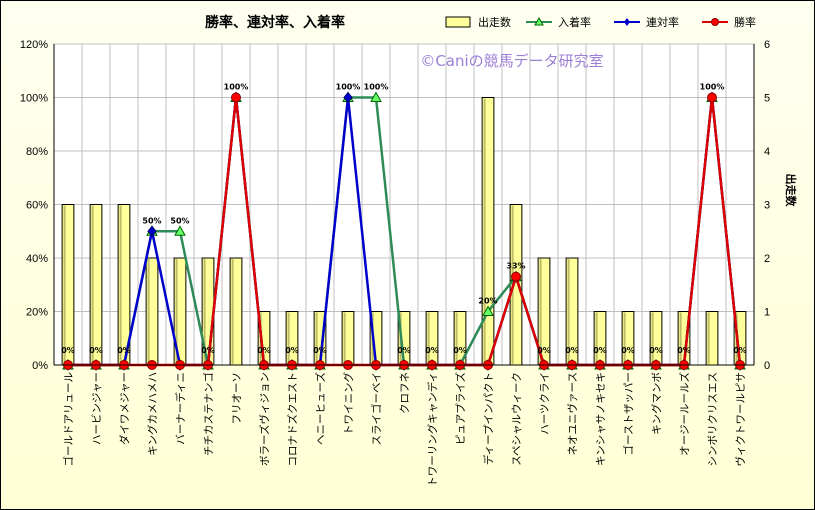 Image resolution: width=815 pixels, height=510 pixels. What do you see at coordinates (40, 366) in the screenshot?
I see `y-tick-label: 0%` at bounding box center [40, 366].